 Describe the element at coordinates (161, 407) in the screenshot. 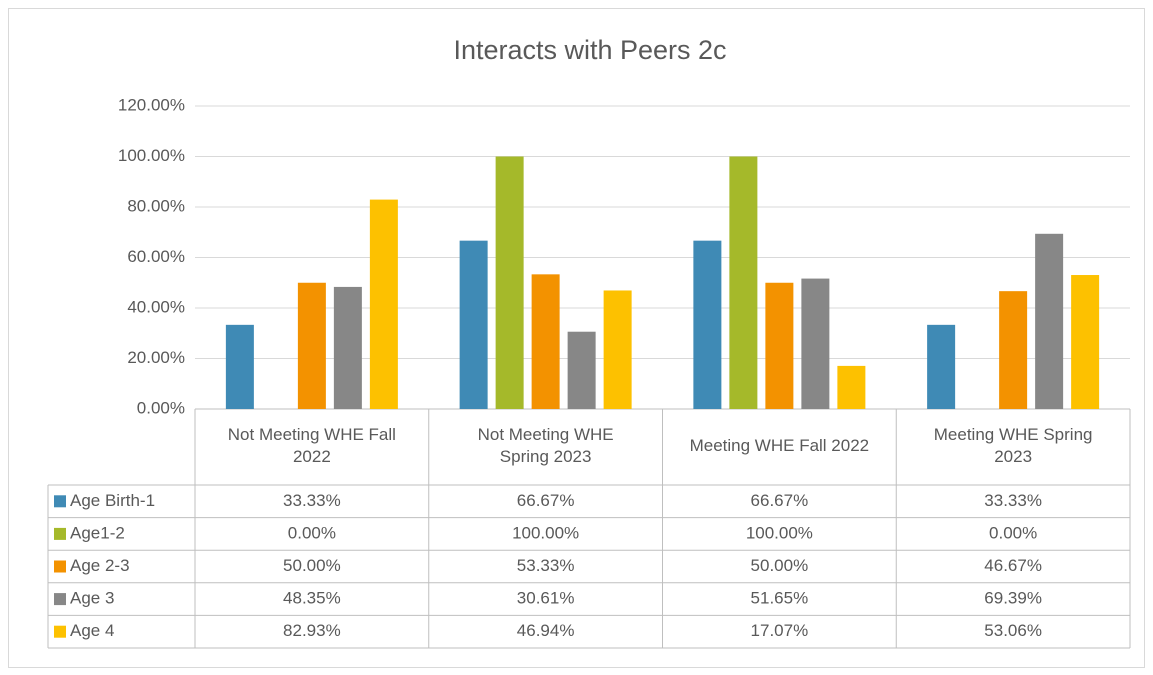

I see `y-tick-label: 0.00%` at that location.